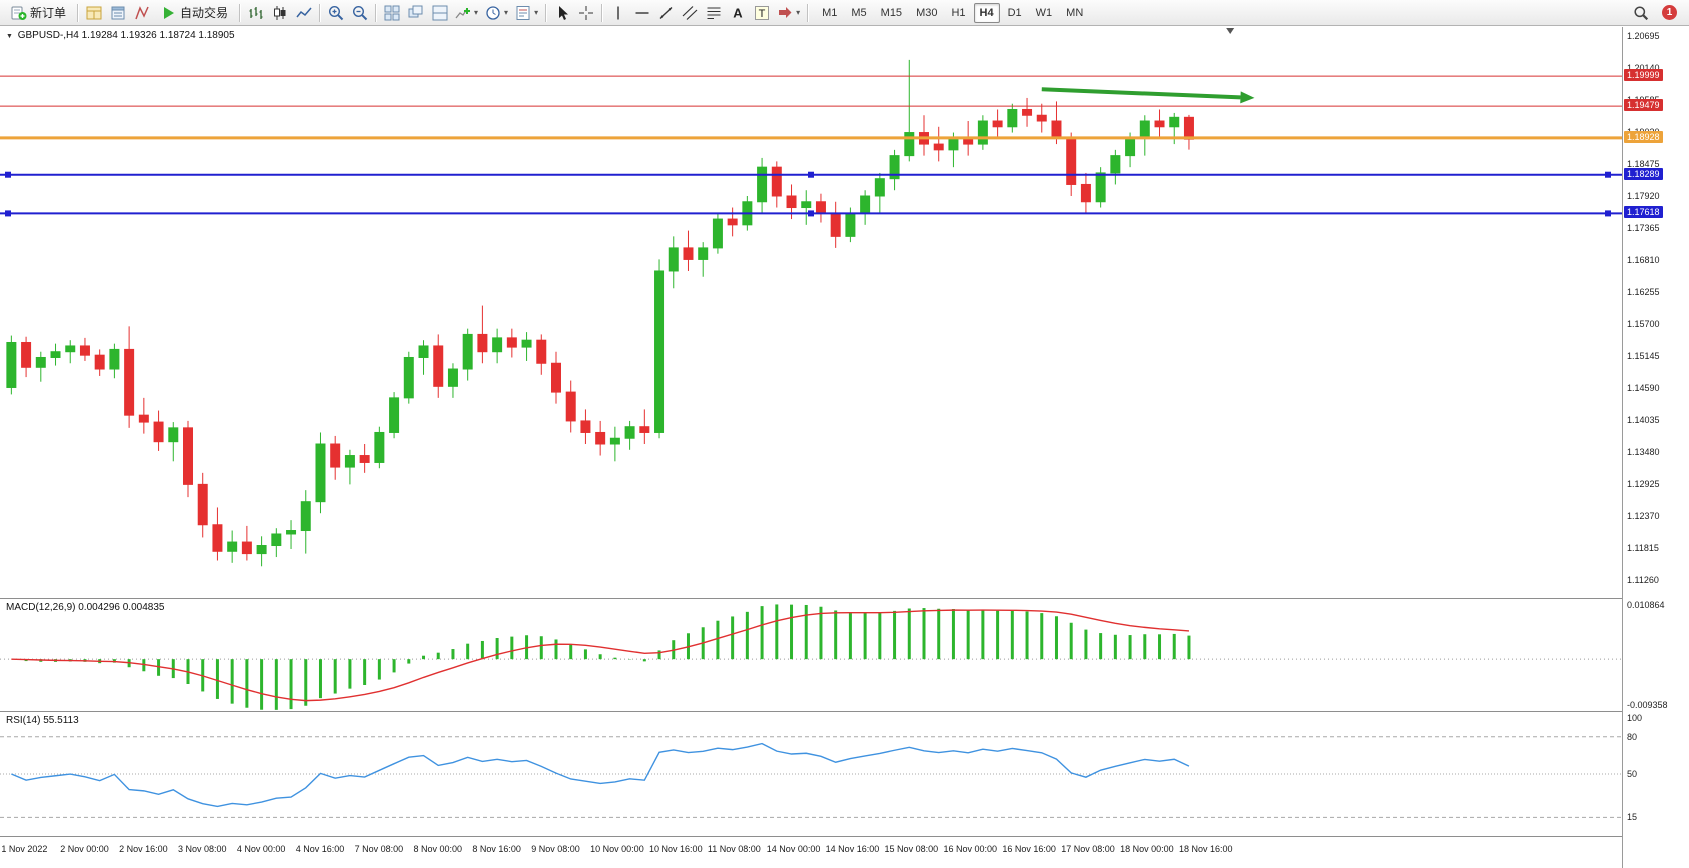 The height and width of the screenshot is (868, 1689). What do you see at coordinates (911, 849) in the screenshot?
I see `time-axis-label: 15 Nov 08:00` at bounding box center [911, 849].